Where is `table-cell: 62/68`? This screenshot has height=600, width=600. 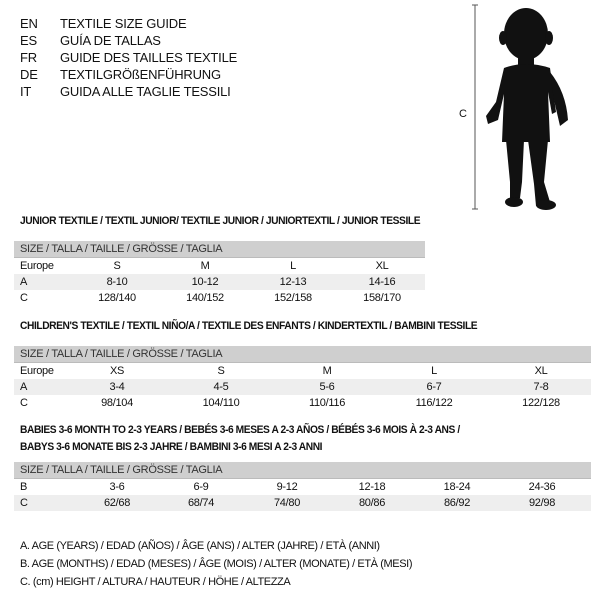
table-cell: 62/68 is located at coordinates (117, 503).